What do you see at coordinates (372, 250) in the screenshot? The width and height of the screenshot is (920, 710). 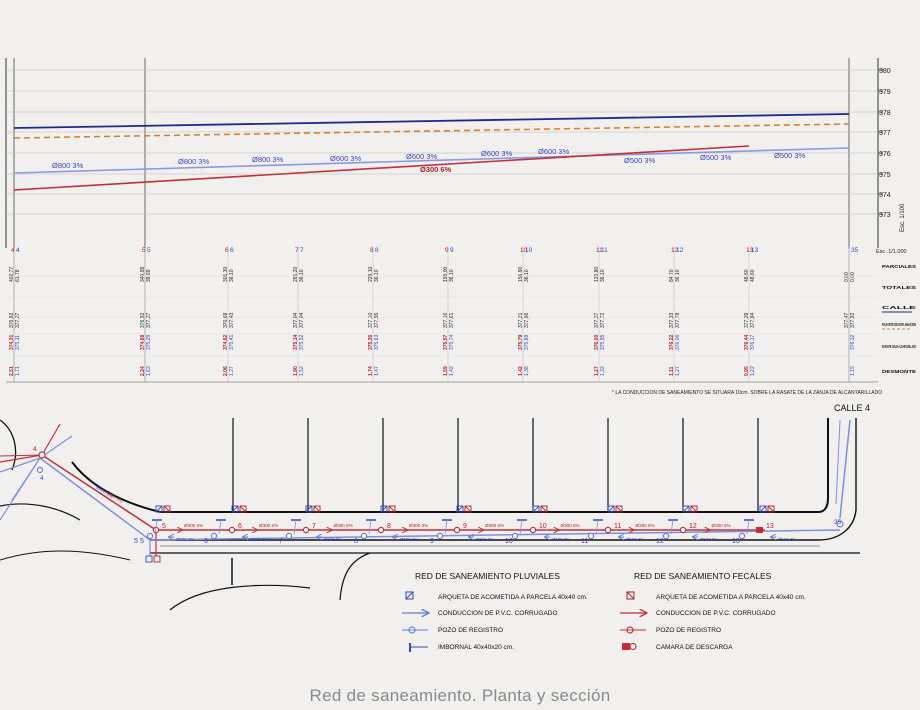 I see `station-fecal-number: 8` at bounding box center [372, 250].